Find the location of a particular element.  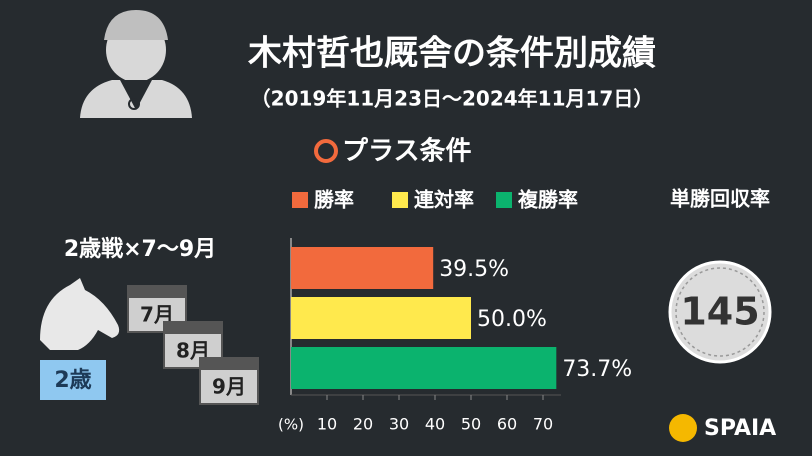

brand: SPAIA is located at coordinates (740, 428).